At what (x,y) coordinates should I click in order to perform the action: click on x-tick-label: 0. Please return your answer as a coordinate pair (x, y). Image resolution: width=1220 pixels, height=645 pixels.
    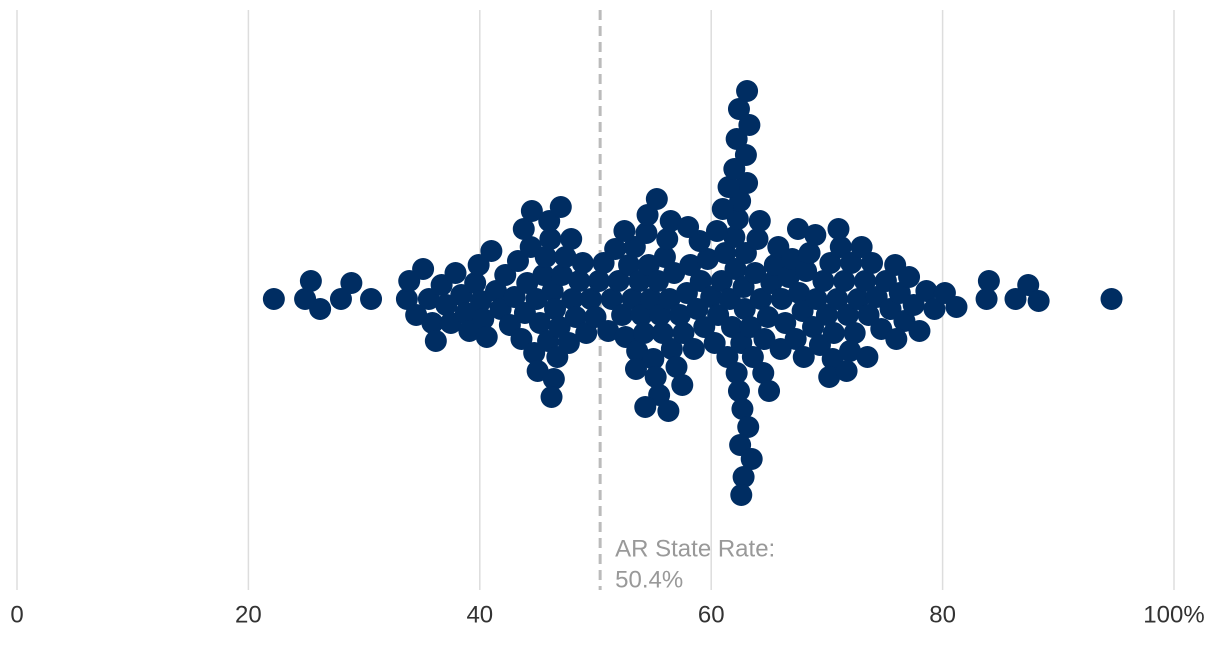
    Looking at the image, I should click on (16, 614).